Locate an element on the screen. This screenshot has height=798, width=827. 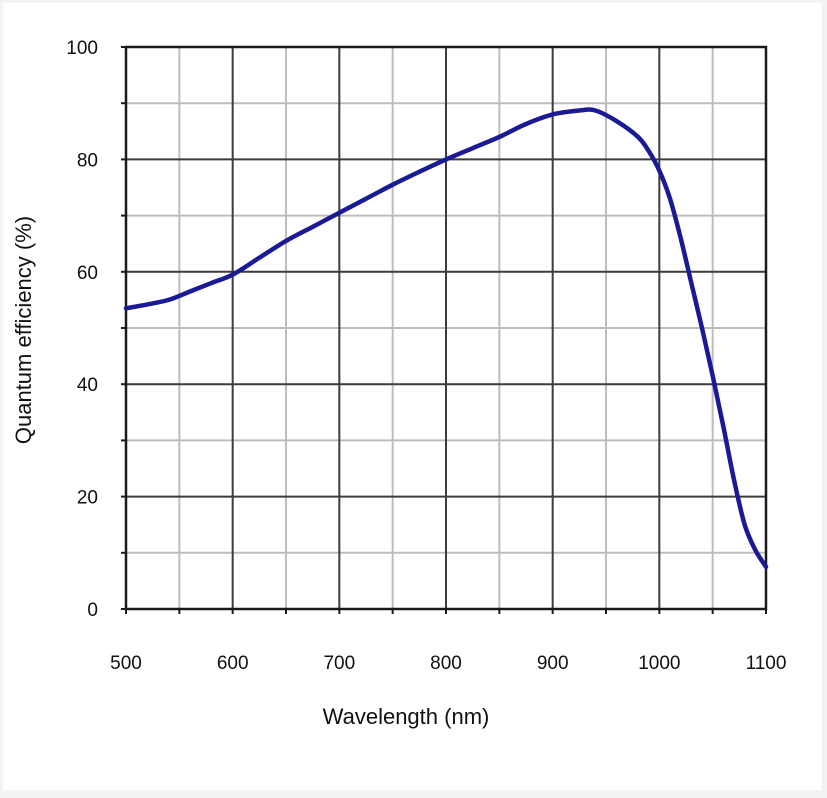
x-tick-label-900: 900 is located at coordinates (553, 663).